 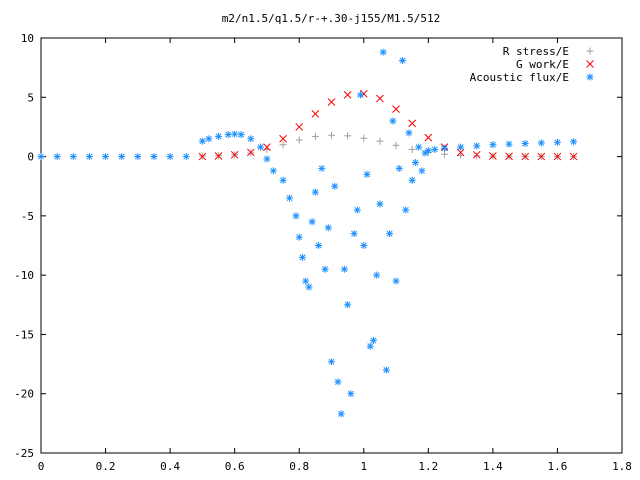 What do you see at coordinates (331, 18) in the screenshot?
I see `chart-title: m2/n1.5/q1.5/r-+.30-j155/M1.5/512` at bounding box center [331, 18].